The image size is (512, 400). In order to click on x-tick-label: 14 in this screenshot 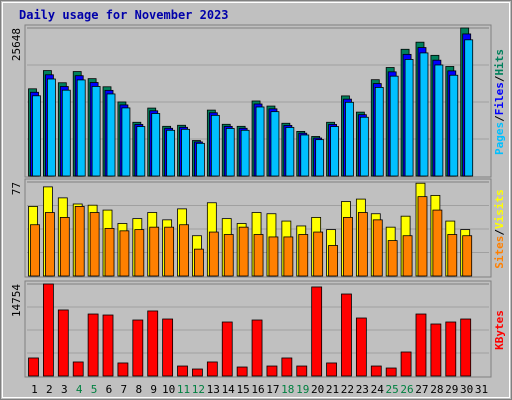, I will do `click(229, 389)`.